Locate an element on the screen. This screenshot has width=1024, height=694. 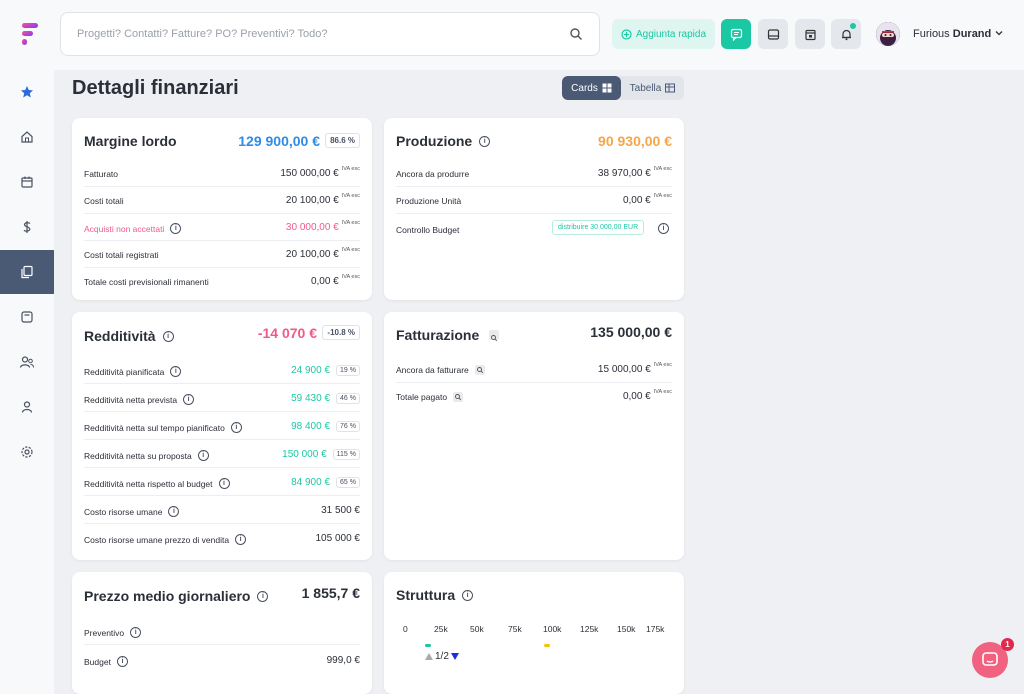
sidebar-item-favorites is located at coordinates (27, 92).